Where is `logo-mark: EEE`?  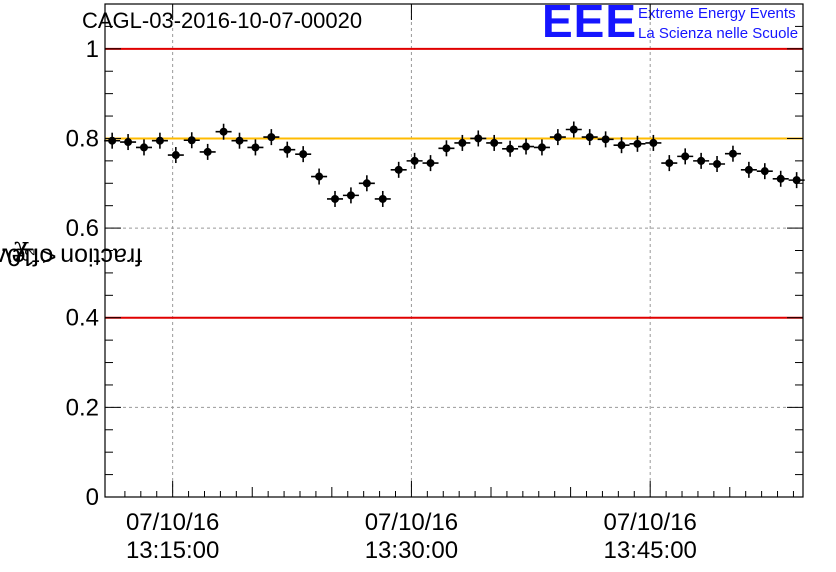 logo-mark: EEE is located at coordinates (590, 23).